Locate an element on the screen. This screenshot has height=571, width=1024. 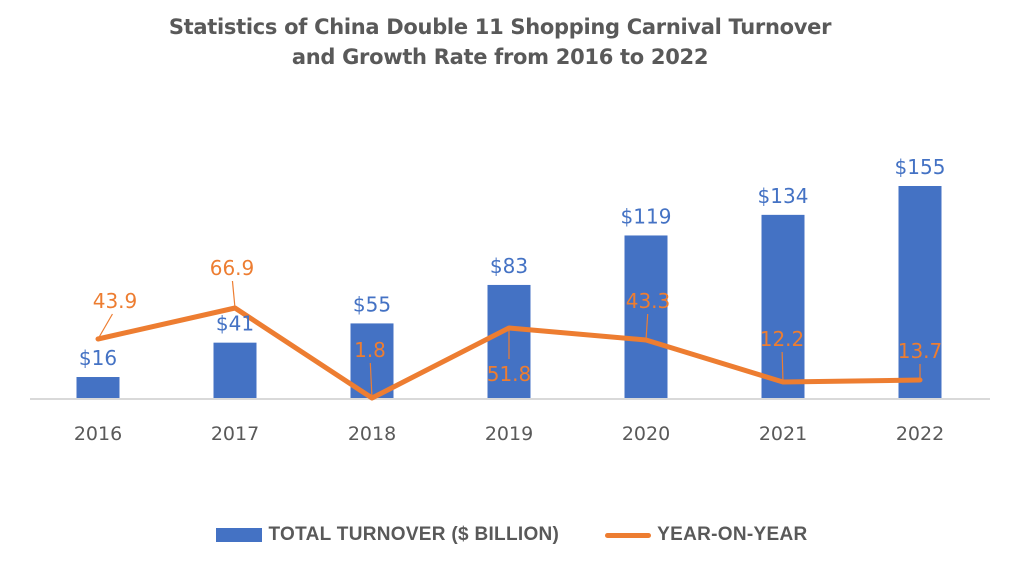
line-label-2021: 12.2 is located at coordinates (782, 339).